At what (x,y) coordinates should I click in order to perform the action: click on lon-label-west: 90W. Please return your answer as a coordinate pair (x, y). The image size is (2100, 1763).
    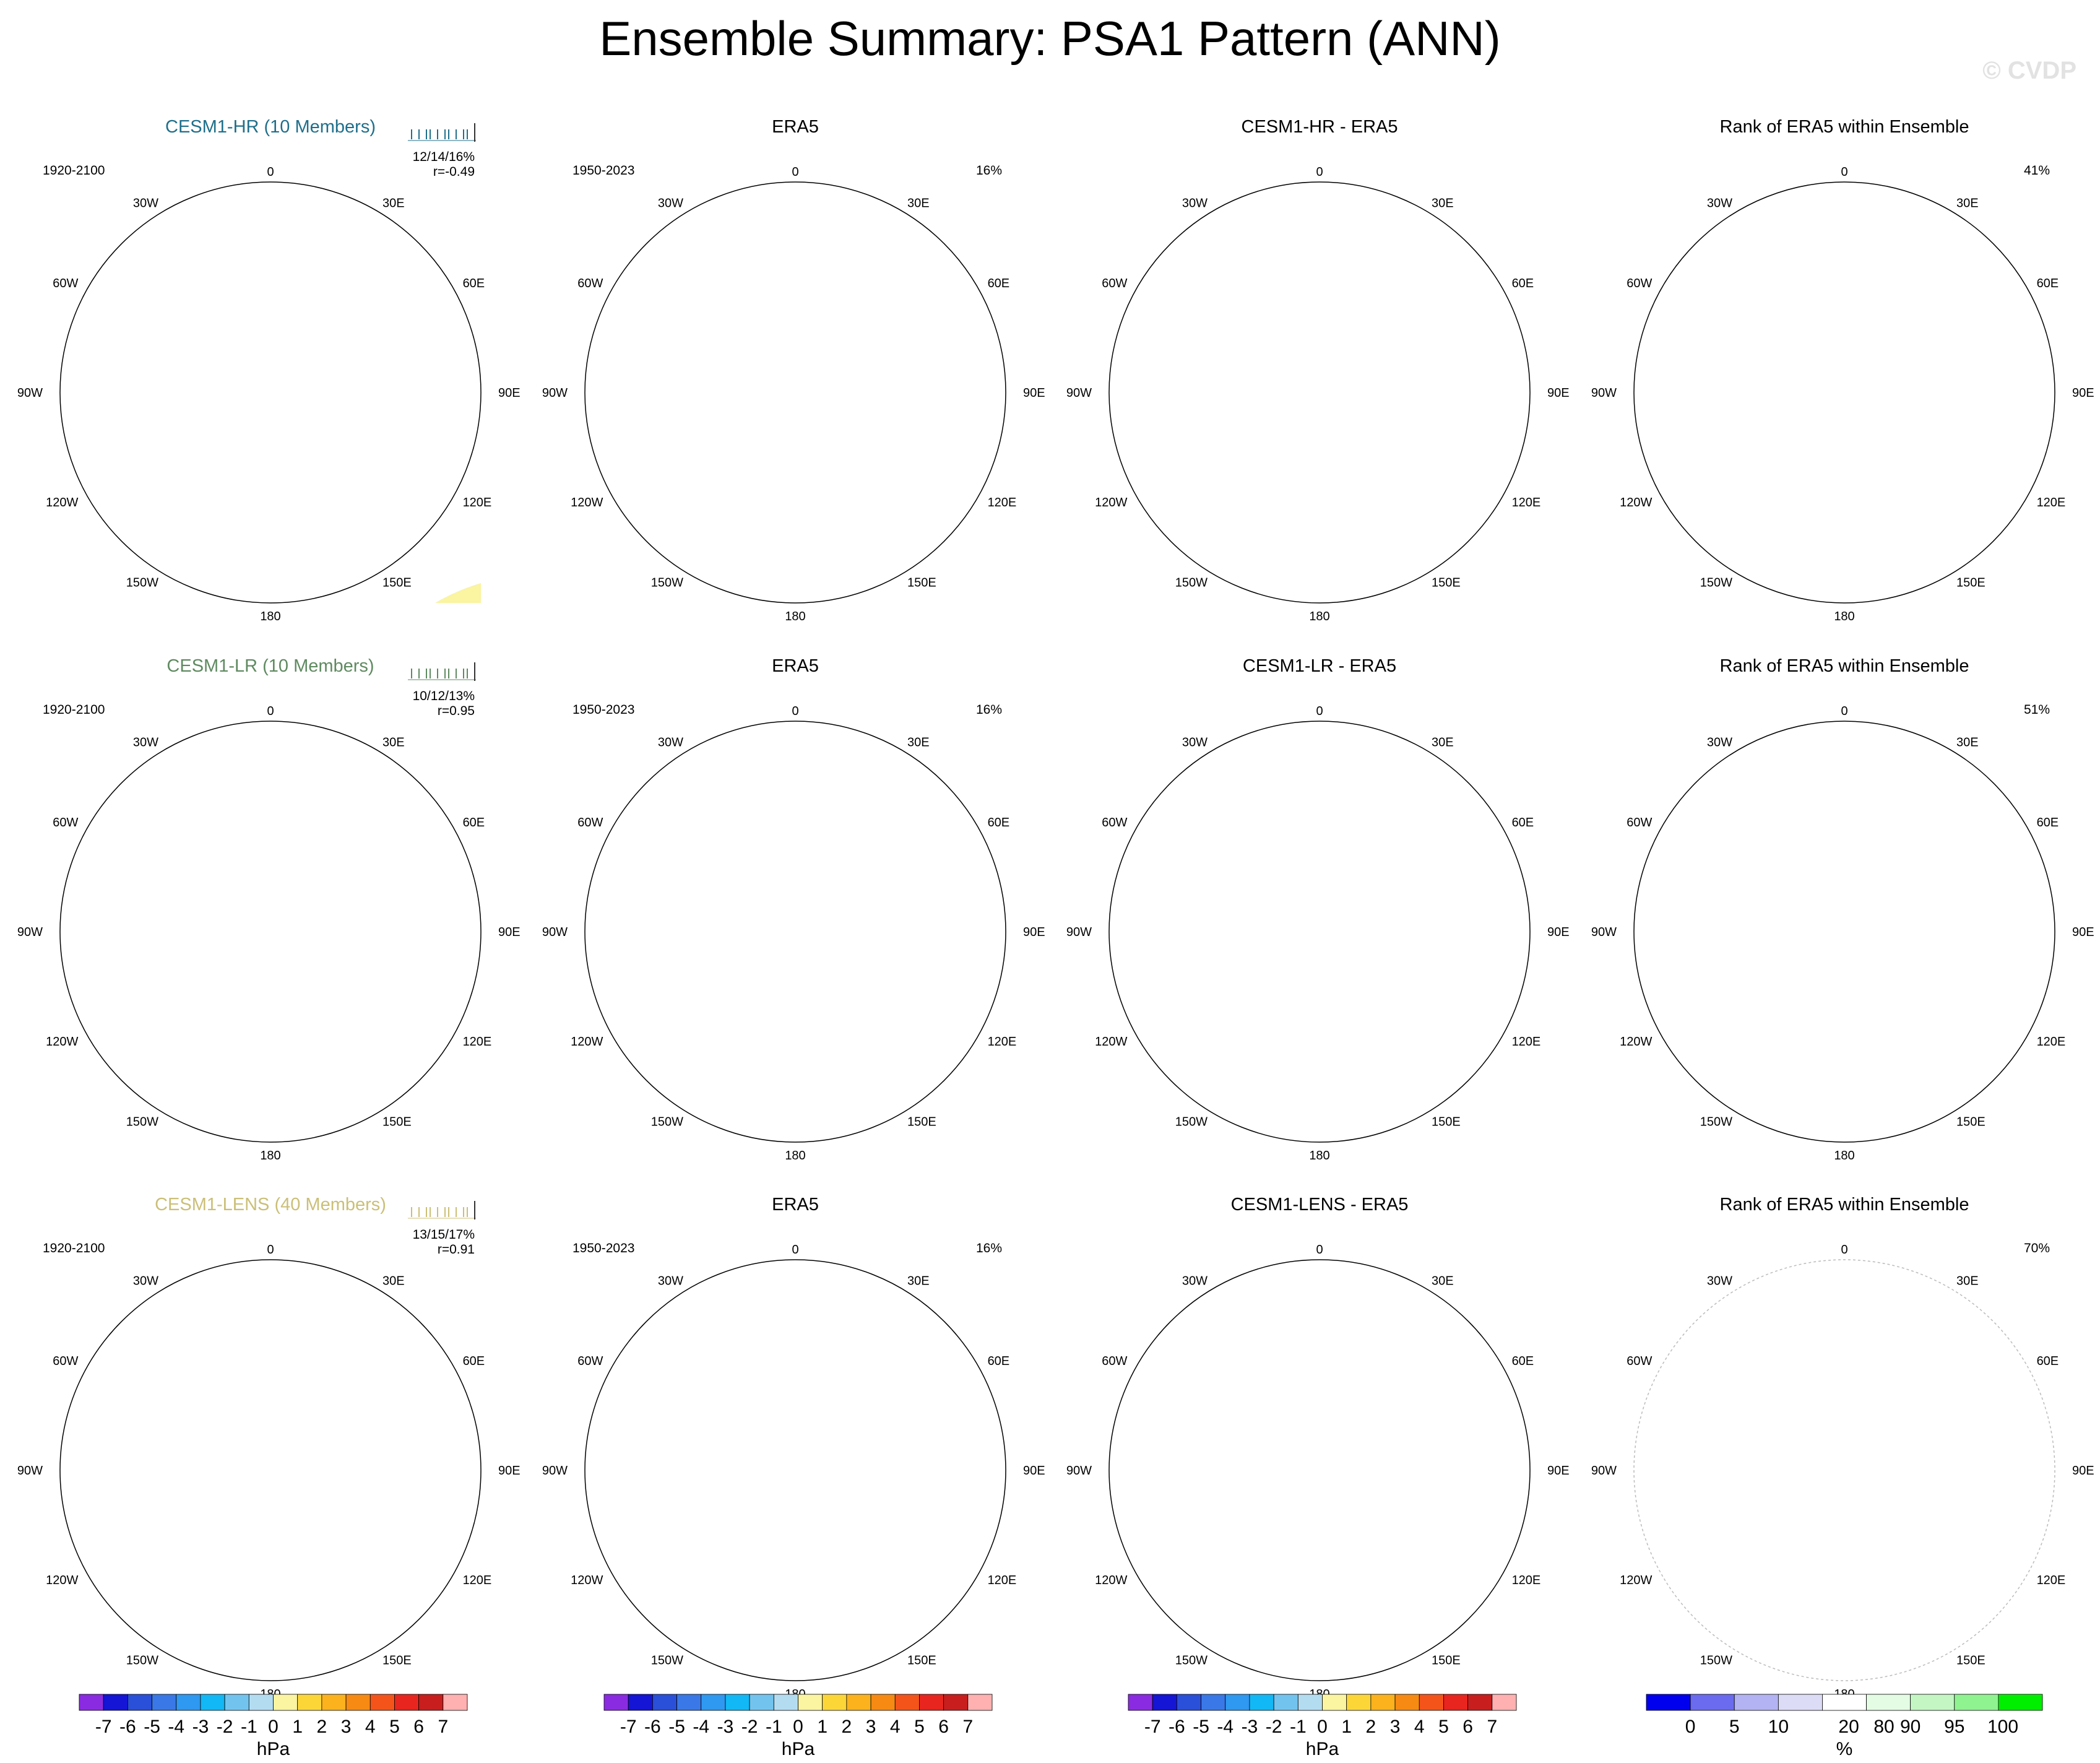
    Looking at the image, I should click on (1604, 1471).